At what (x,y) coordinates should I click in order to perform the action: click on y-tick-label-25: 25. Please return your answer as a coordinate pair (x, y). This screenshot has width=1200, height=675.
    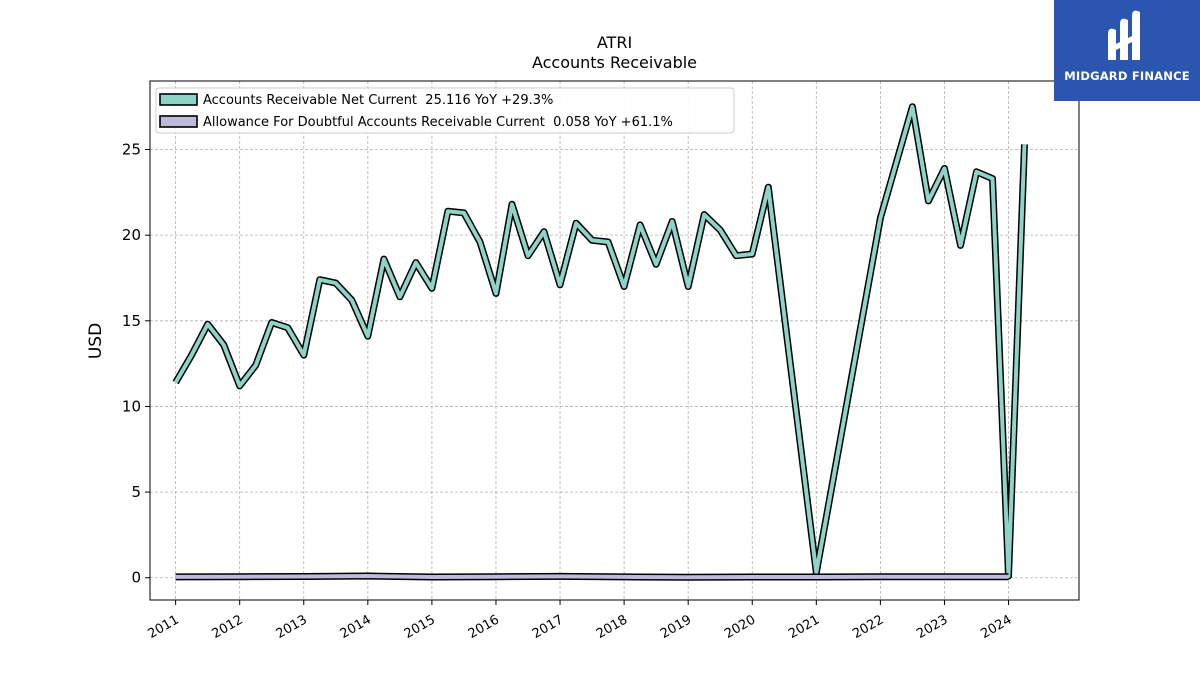
    Looking at the image, I should click on (131, 150).